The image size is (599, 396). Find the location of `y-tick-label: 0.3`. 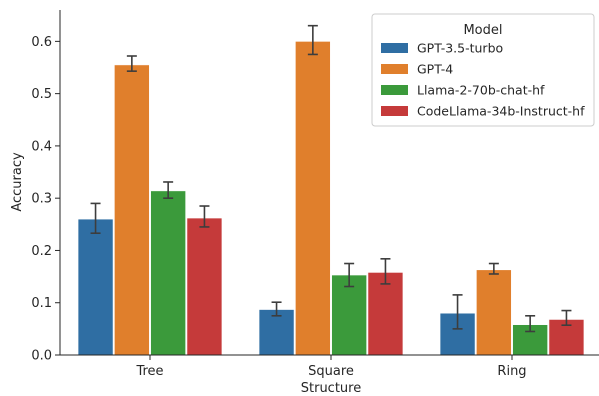

y-tick-label: 0.3 is located at coordinates (41, 199).